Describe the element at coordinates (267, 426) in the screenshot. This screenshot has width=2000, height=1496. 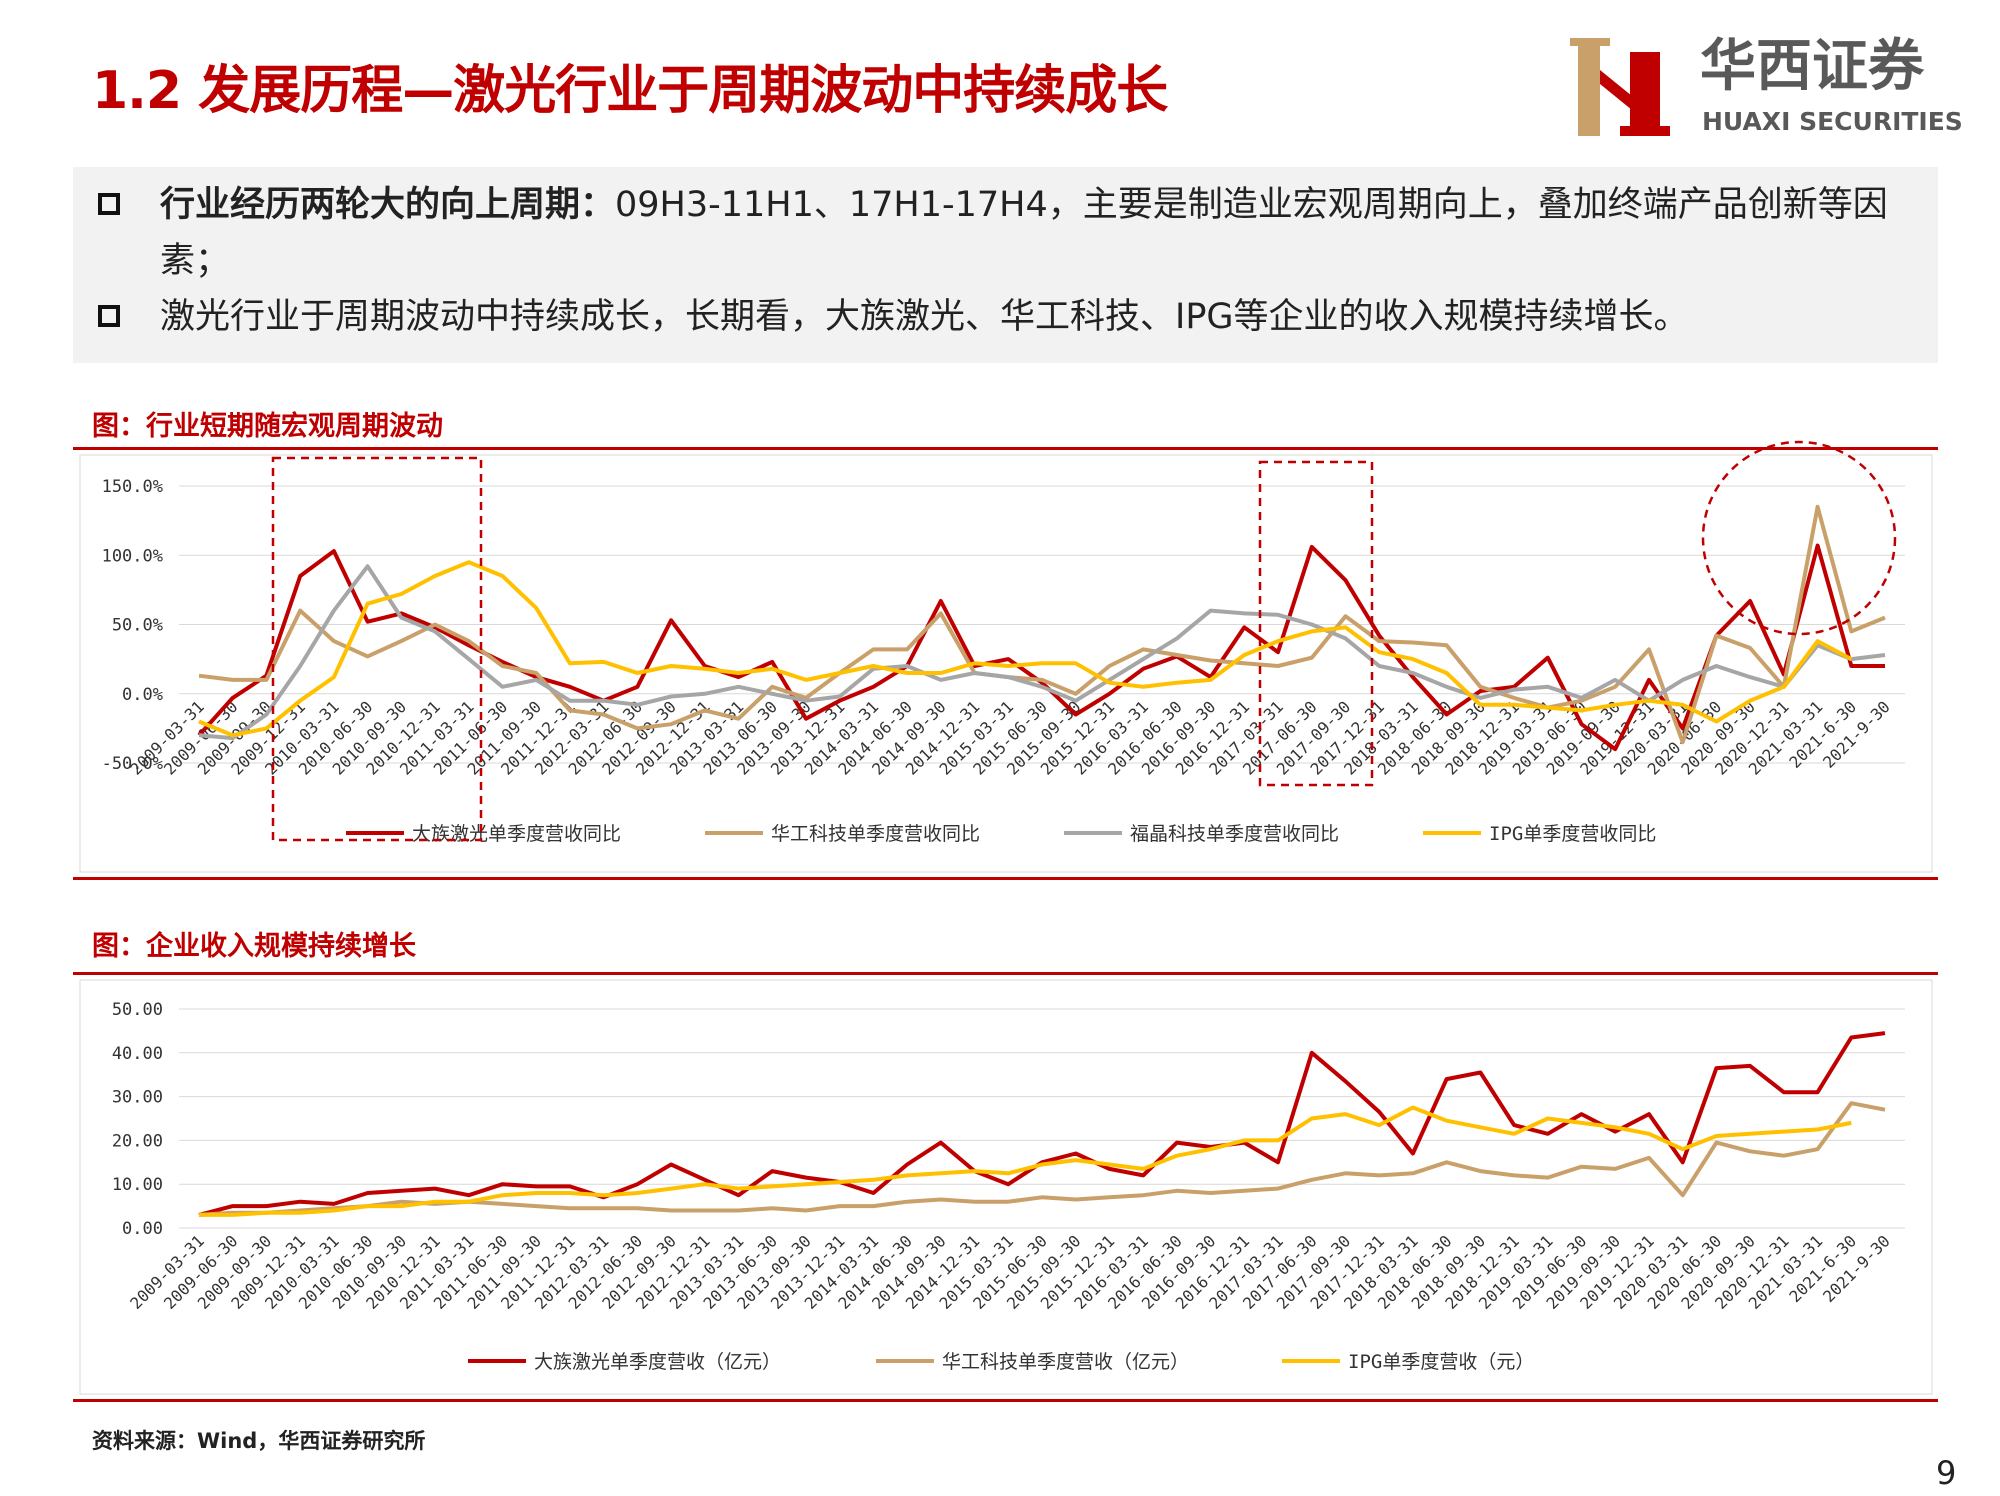
I see `chart-title: 图：行业短期随宏观周期波动` at that location.